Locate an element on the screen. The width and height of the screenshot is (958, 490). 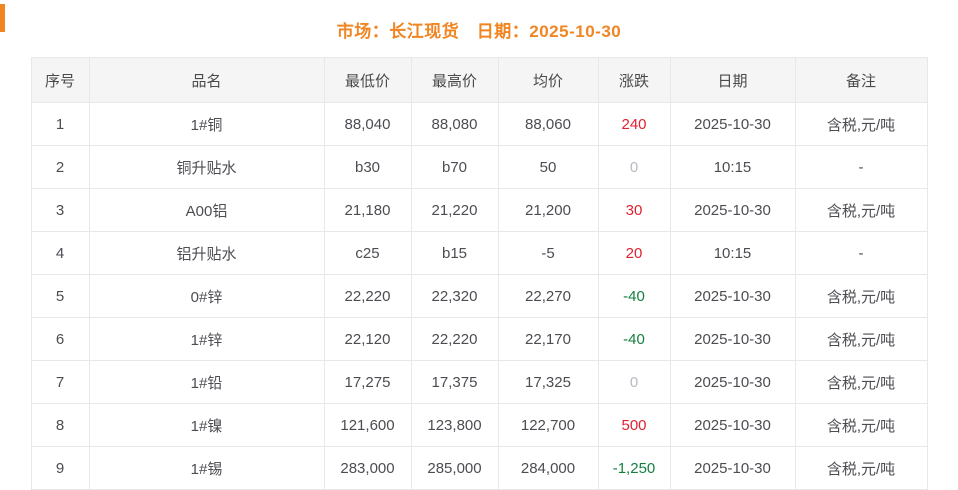
high-price-cell: 21,220 is located at coordinates (454, 210).